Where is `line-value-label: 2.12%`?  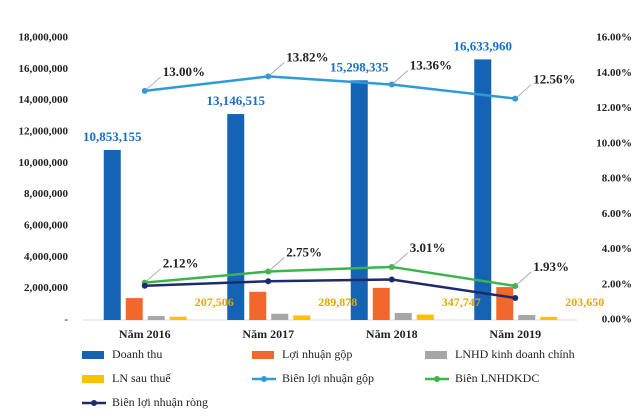
line-value-label: 2.12% is located at coordinates (181, 263).